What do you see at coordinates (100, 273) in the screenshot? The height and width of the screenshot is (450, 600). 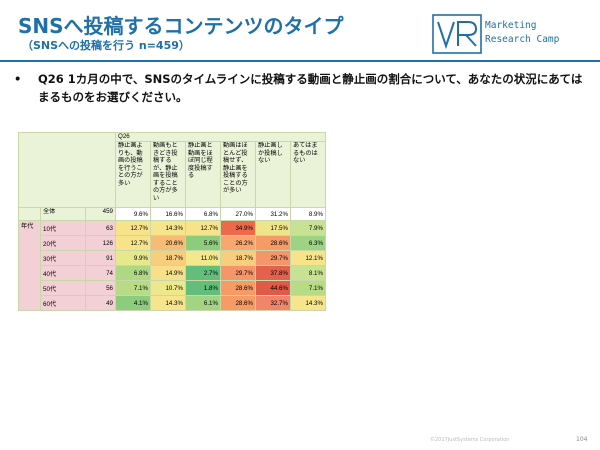 I see `row-n: 74` at bounding box center [100, 273].